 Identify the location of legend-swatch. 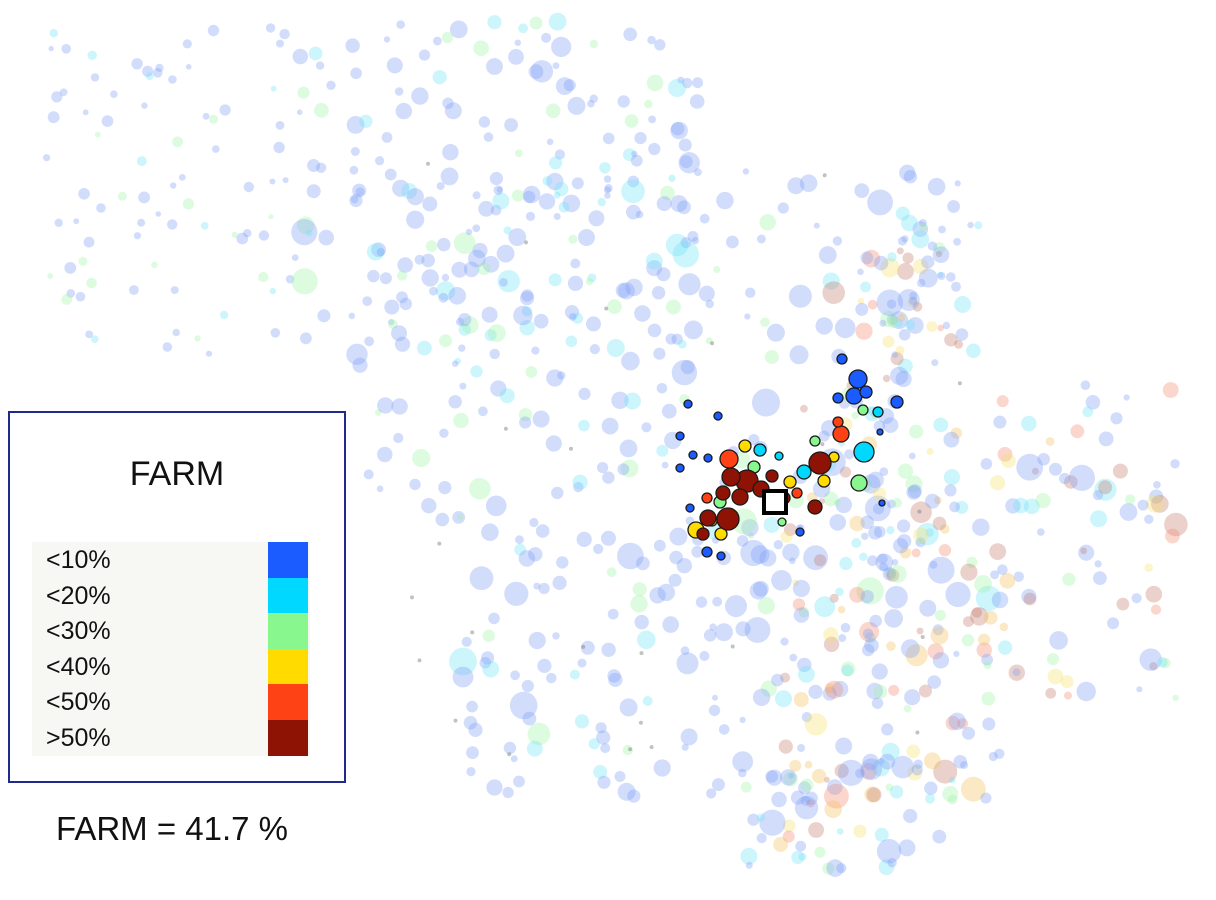
(288, 666).